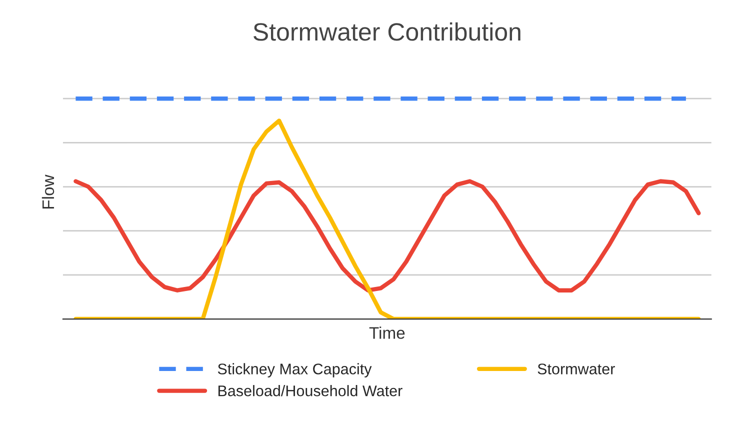  What do you see at coordinates (576, 369) in the screenshot?
I see `legend-label: Stormwater` at bounding box center [576, 369].